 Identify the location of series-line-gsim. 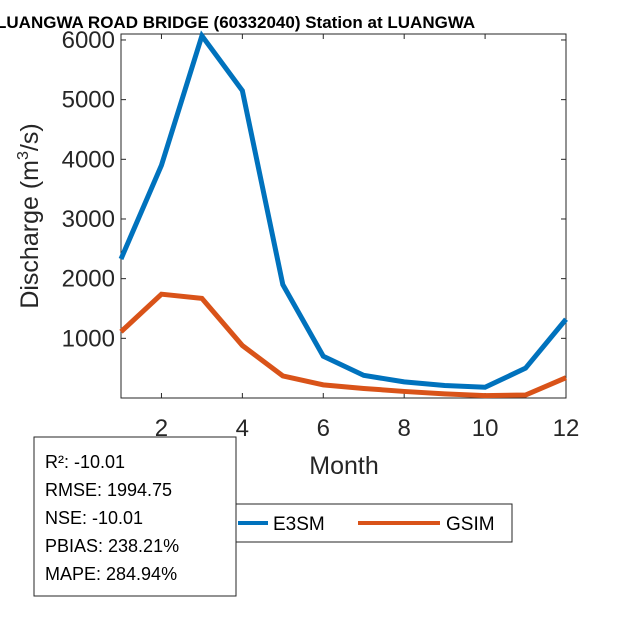
(343, 345).